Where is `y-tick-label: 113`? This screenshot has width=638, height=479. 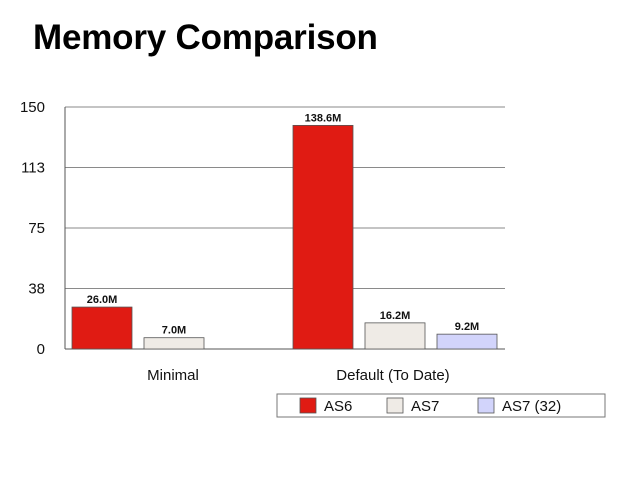 y-tick-label: 113 is located at coordinates (33, 168).